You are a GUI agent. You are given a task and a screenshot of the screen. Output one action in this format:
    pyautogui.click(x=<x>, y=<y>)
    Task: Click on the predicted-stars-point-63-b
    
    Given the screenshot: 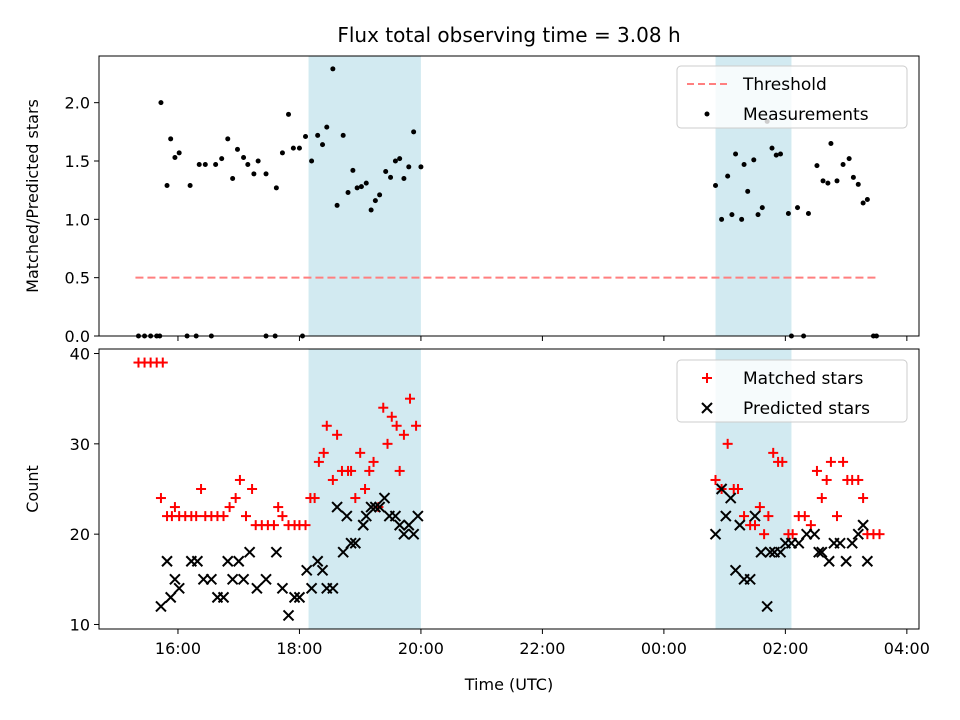 What is the action you would take?
    pyautogui.click(x=799, y=543)
    